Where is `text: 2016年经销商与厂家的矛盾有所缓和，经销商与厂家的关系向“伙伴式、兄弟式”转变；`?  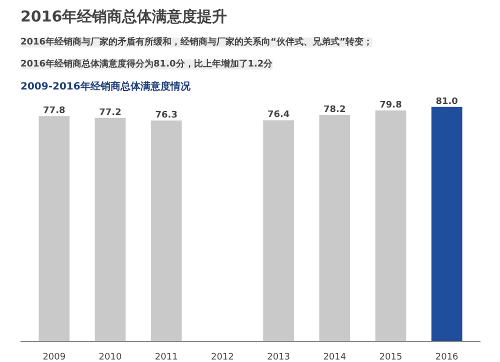 text: 2016年经销商与厂家的矛盾有所缓和，经销商与厂家的关系向“伙伴式、兄弟式”转变； is located at coordinates (196, 42).